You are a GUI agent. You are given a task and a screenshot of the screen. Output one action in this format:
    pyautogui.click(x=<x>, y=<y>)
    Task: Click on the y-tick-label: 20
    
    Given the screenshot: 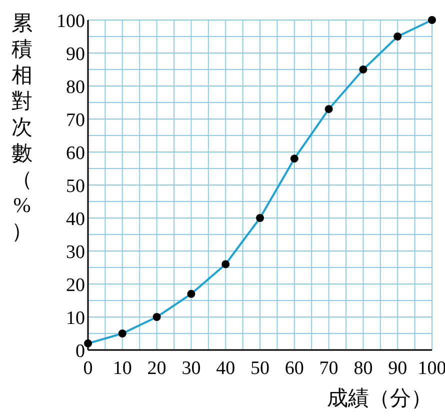 What is the action you would take?
    pyautogui.click(x=75, y=285)
    